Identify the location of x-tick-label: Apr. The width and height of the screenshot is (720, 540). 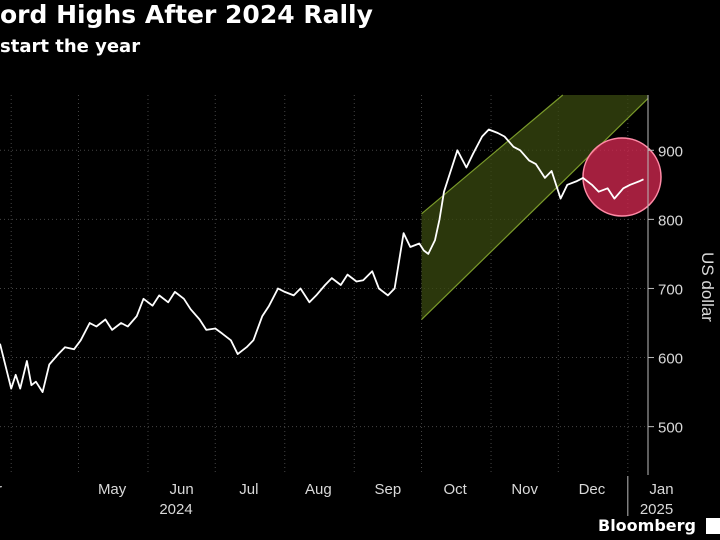
(1, 489).